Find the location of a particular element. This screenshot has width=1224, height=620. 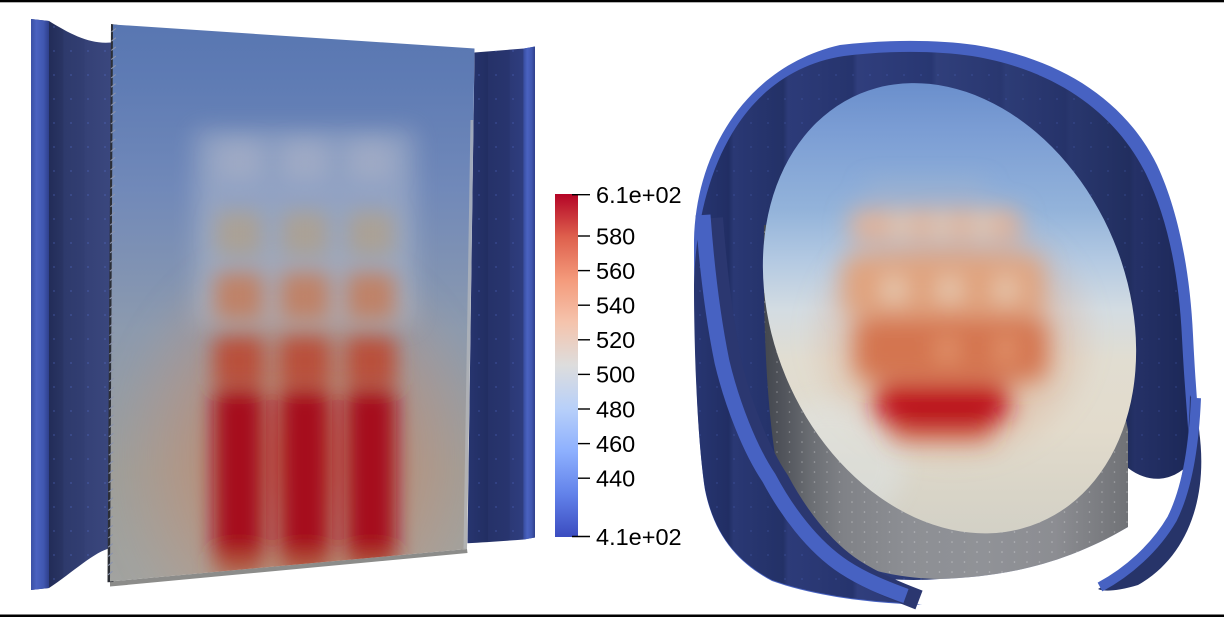

svg-text: 520 is located at coordinates (615, 340).